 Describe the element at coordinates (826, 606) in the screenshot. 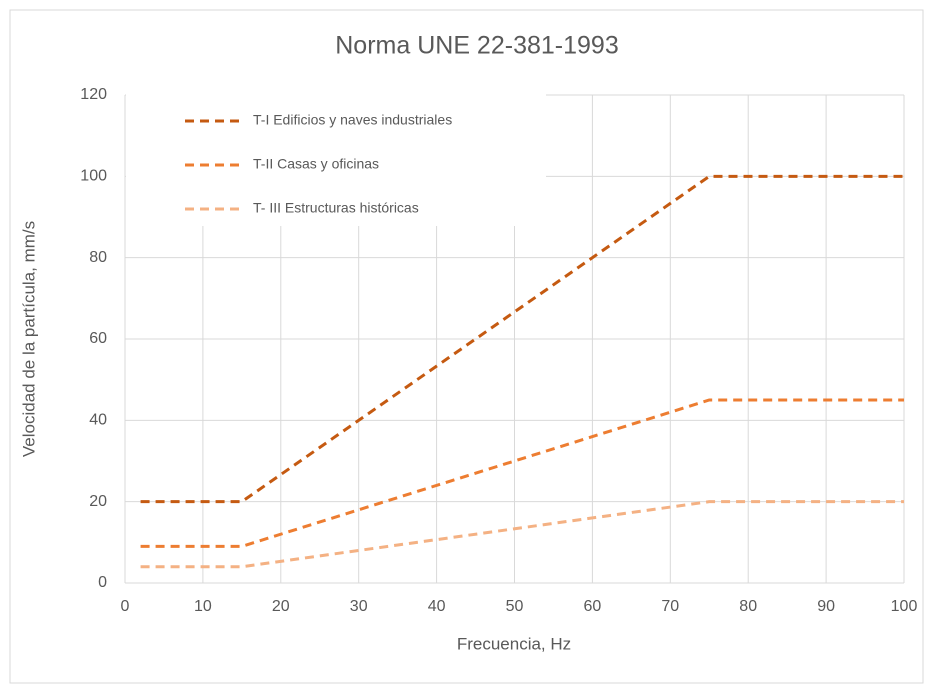

I see `x-tick-label: 90` at that location.